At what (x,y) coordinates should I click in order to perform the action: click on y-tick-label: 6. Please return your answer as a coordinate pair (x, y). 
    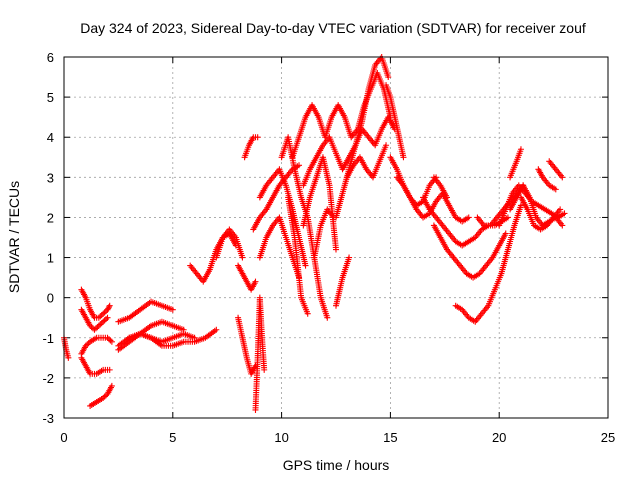
    Looking at the image, I should click on (50, 57).